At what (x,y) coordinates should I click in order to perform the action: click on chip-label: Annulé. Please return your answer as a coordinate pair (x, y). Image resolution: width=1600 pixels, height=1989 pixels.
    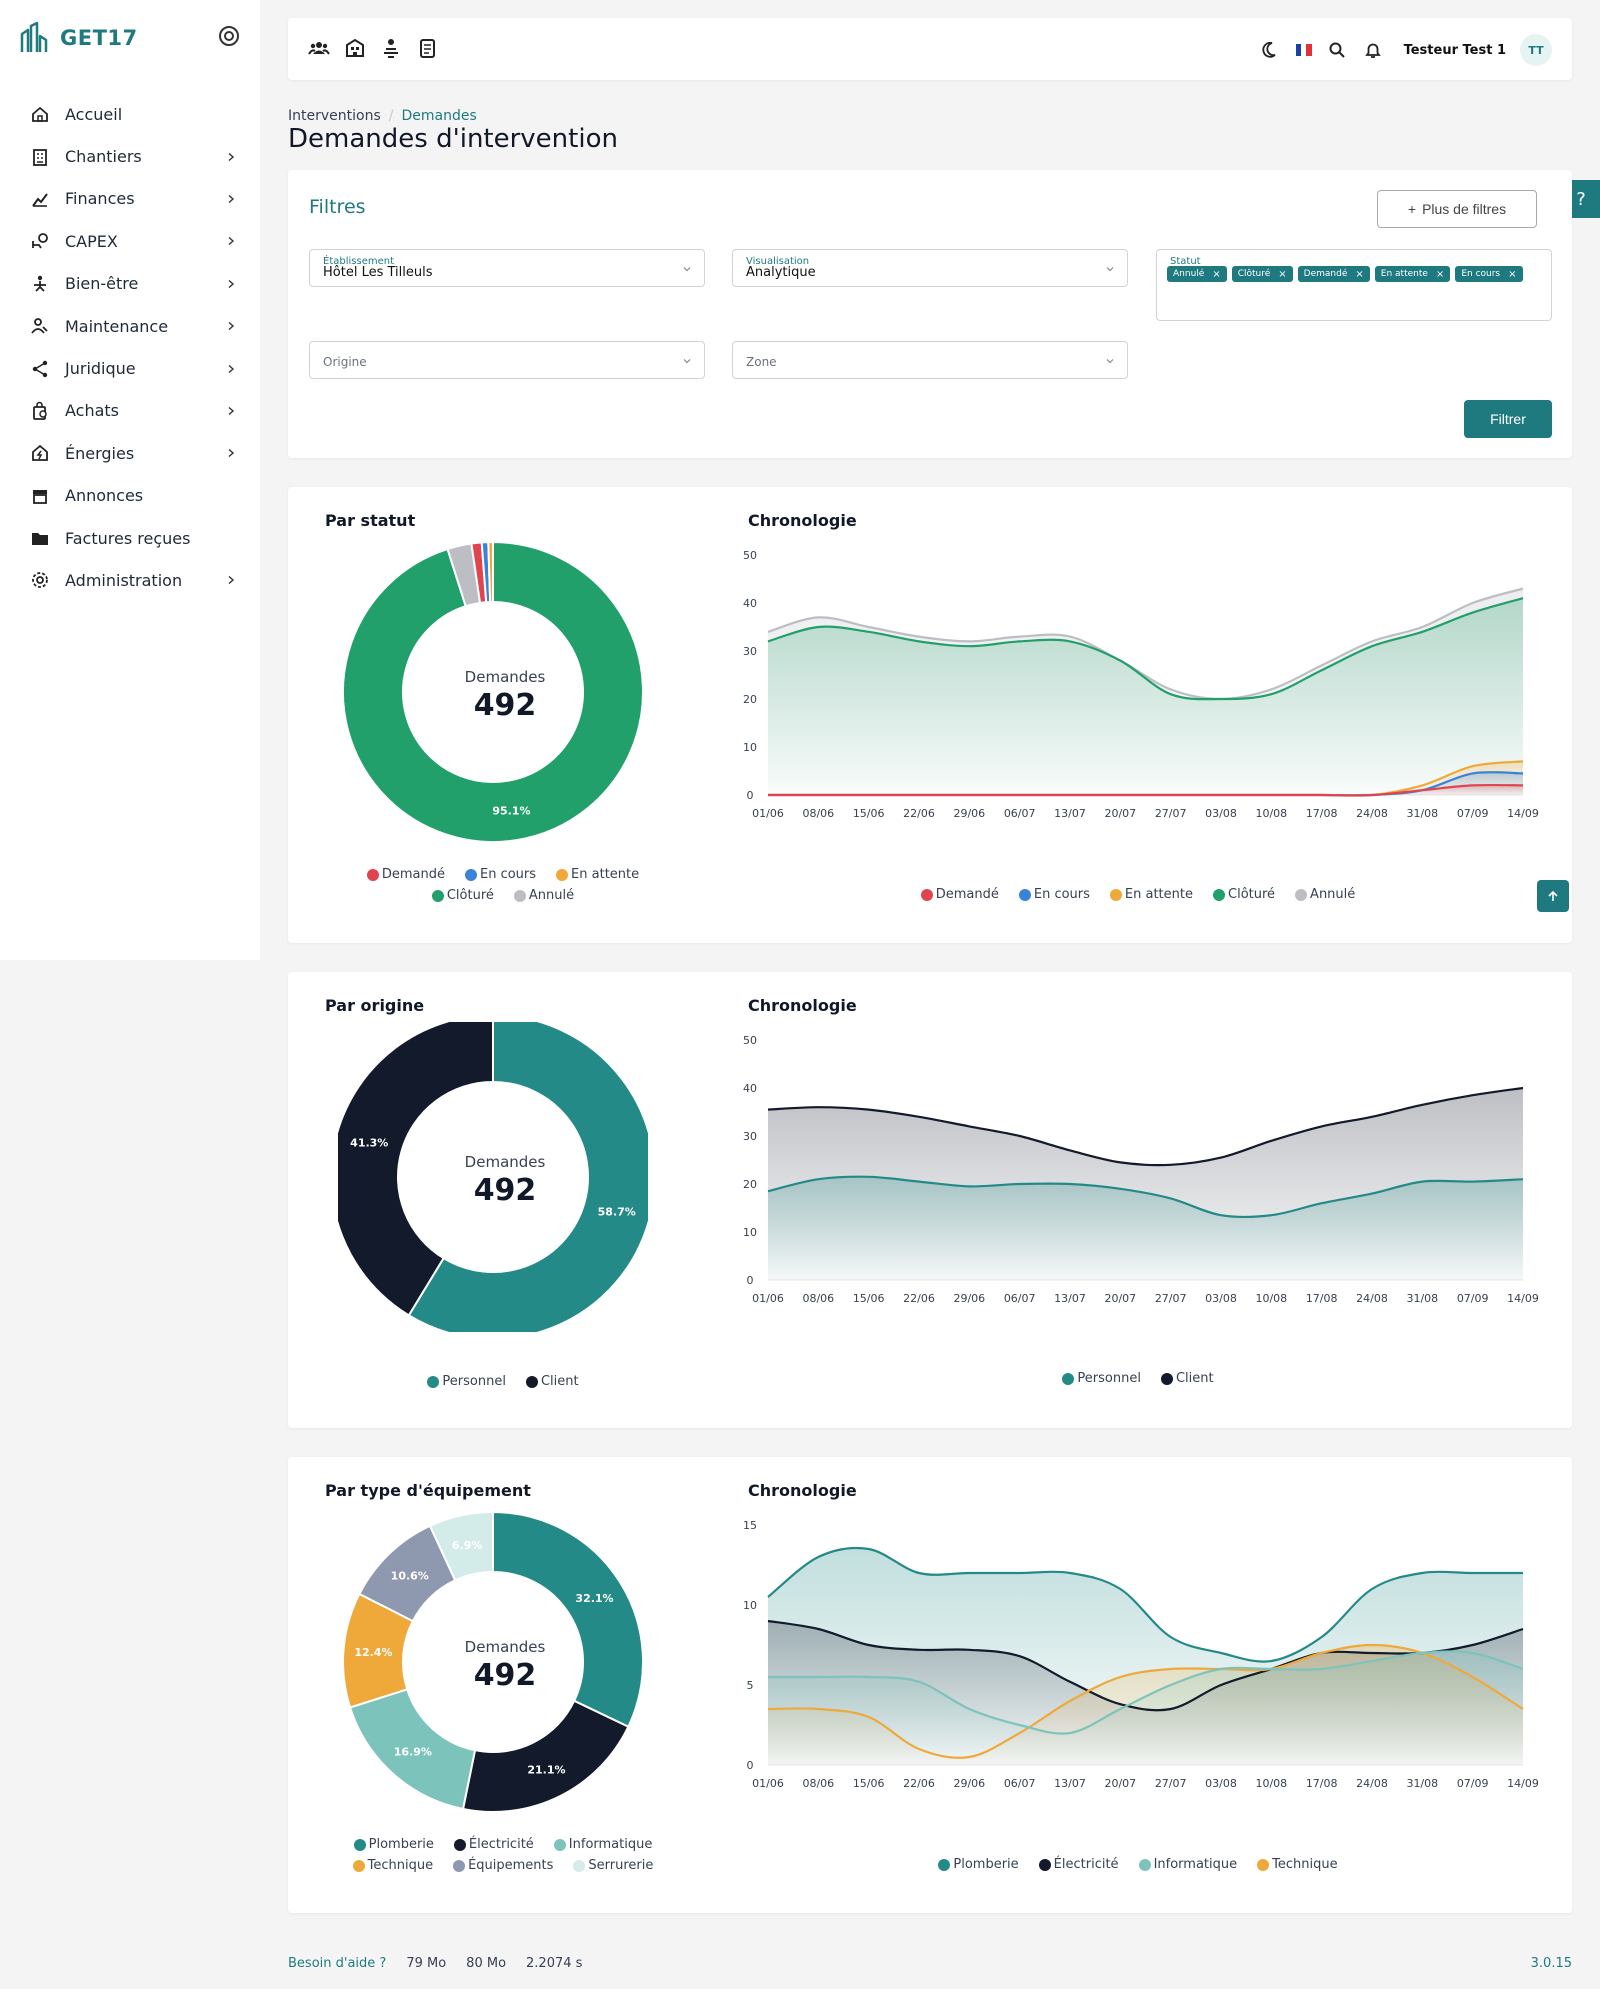
    Looking at the image, I should click on (1189, 274).